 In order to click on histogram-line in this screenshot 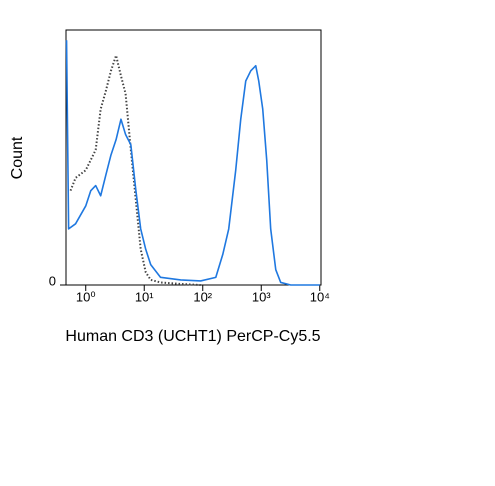, I will do `click(135, 170)`.